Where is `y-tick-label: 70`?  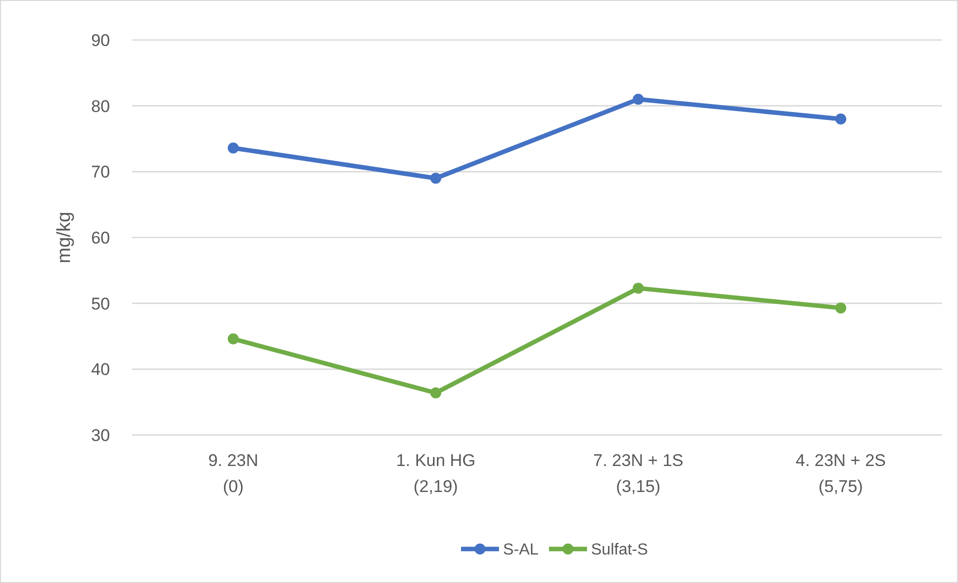 y-tick-label: 70 is located at coordinates (100, 172).